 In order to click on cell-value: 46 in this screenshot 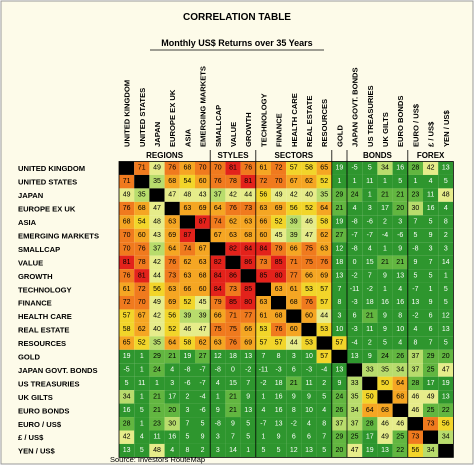, I will do `click(416, 410)`.